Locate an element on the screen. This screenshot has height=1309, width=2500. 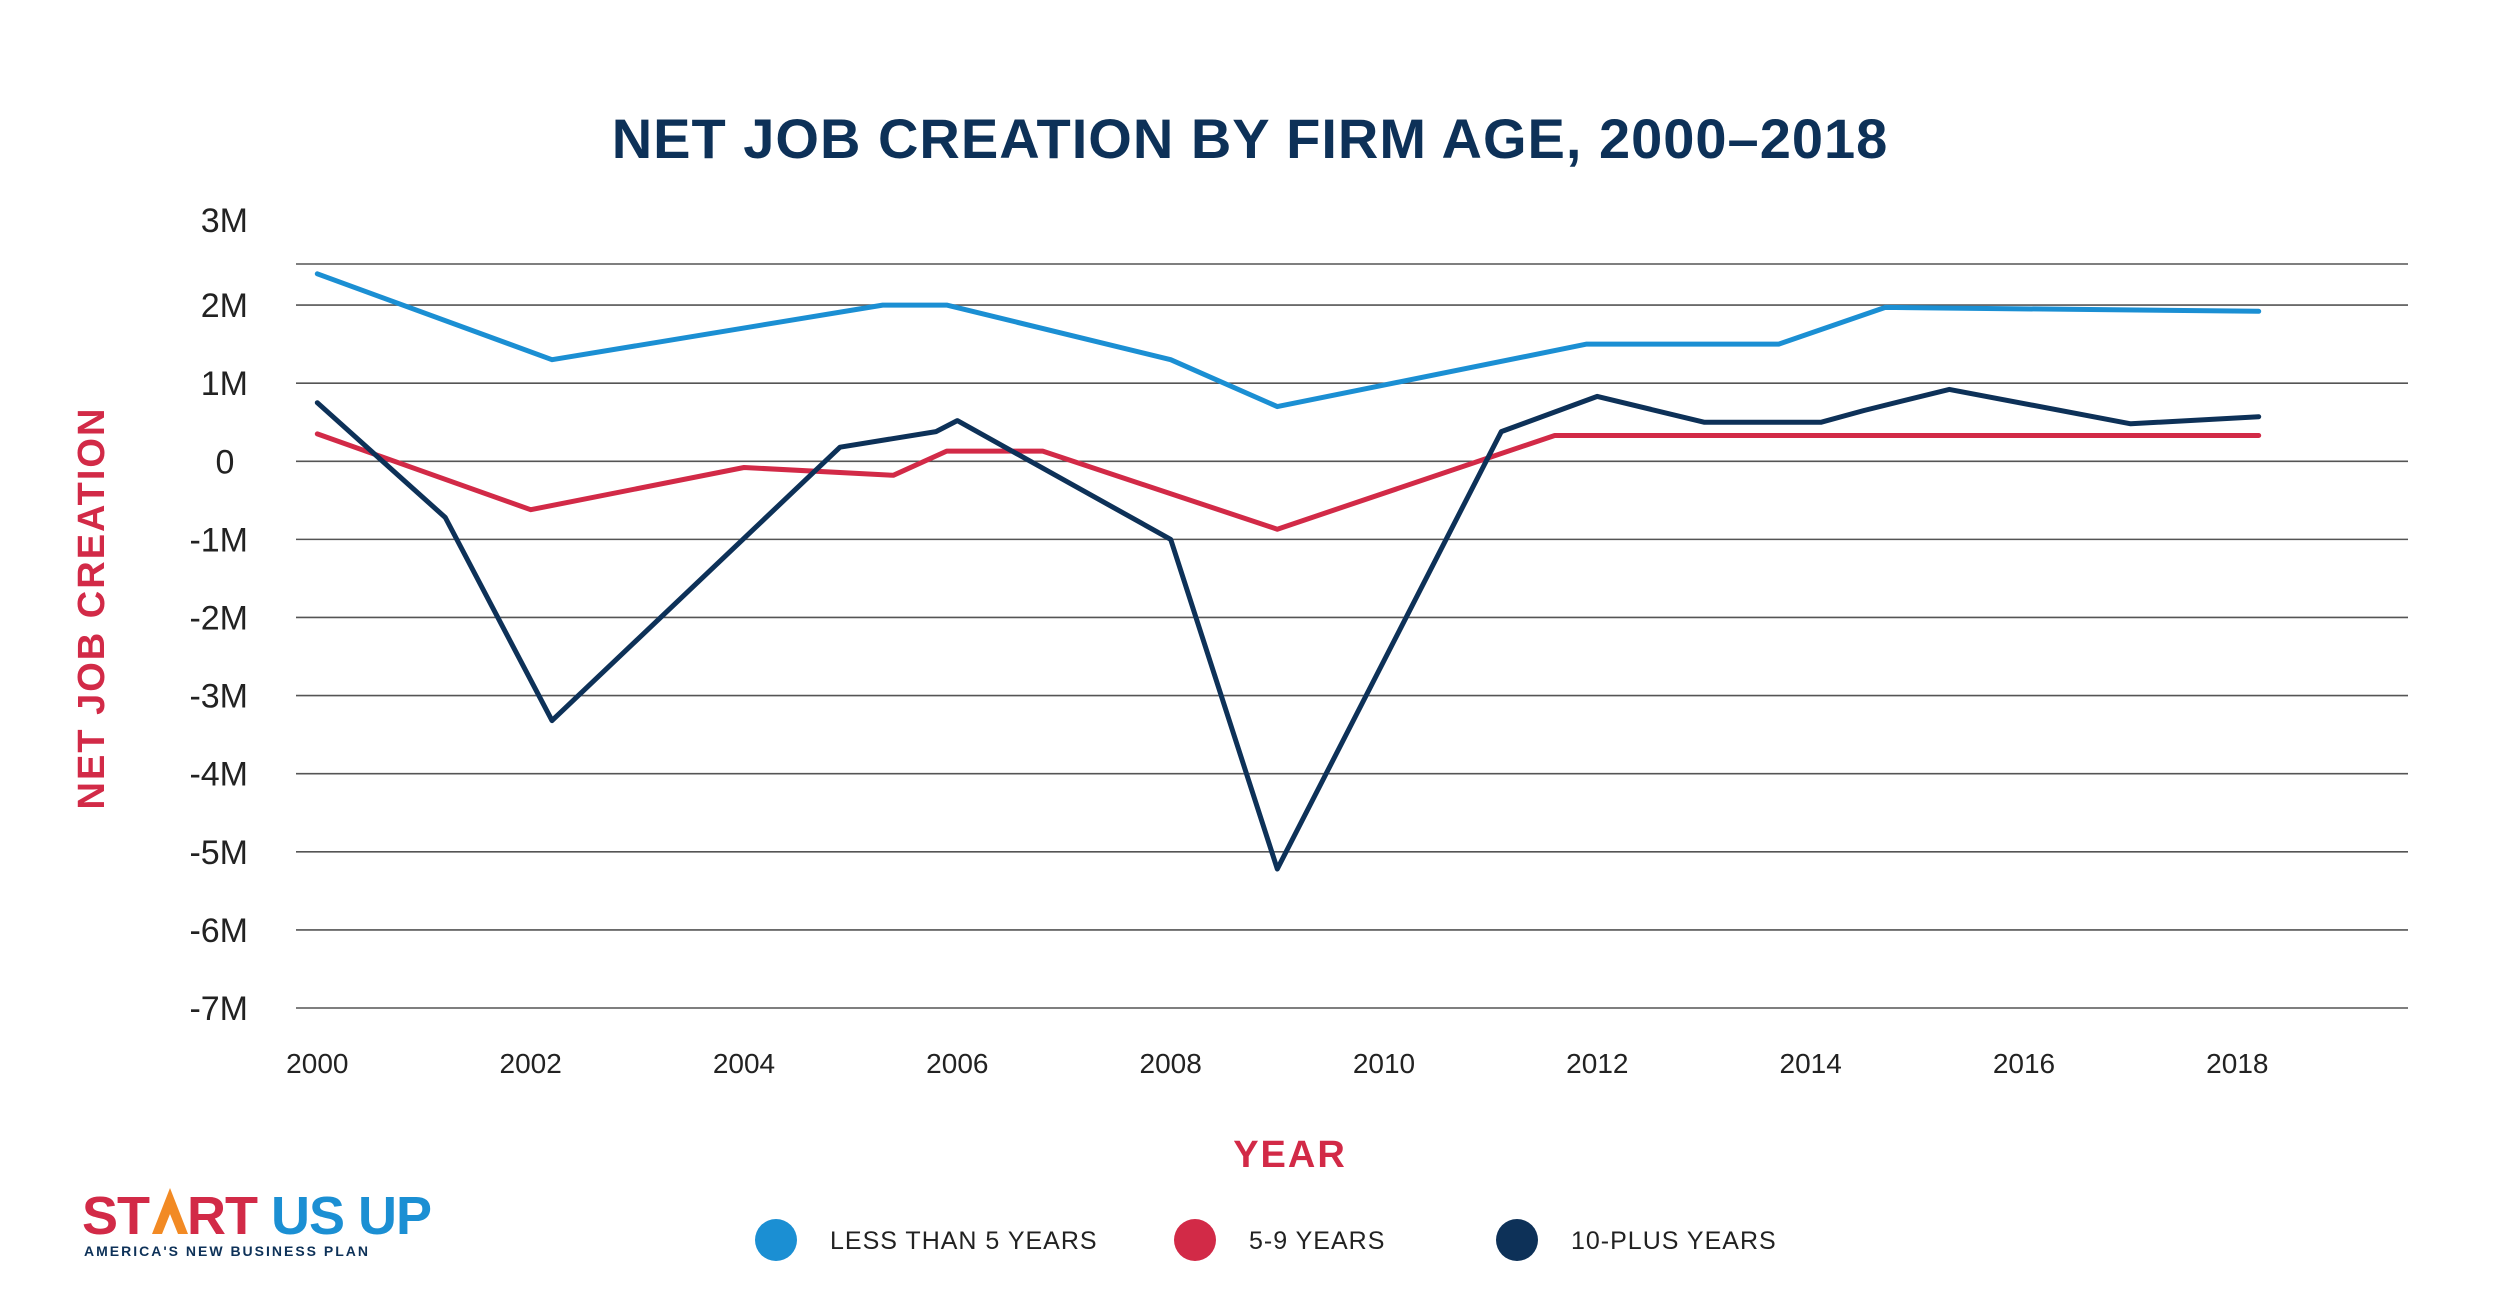
x-tick-label: 2000 is located at coordinates (317, 1063).